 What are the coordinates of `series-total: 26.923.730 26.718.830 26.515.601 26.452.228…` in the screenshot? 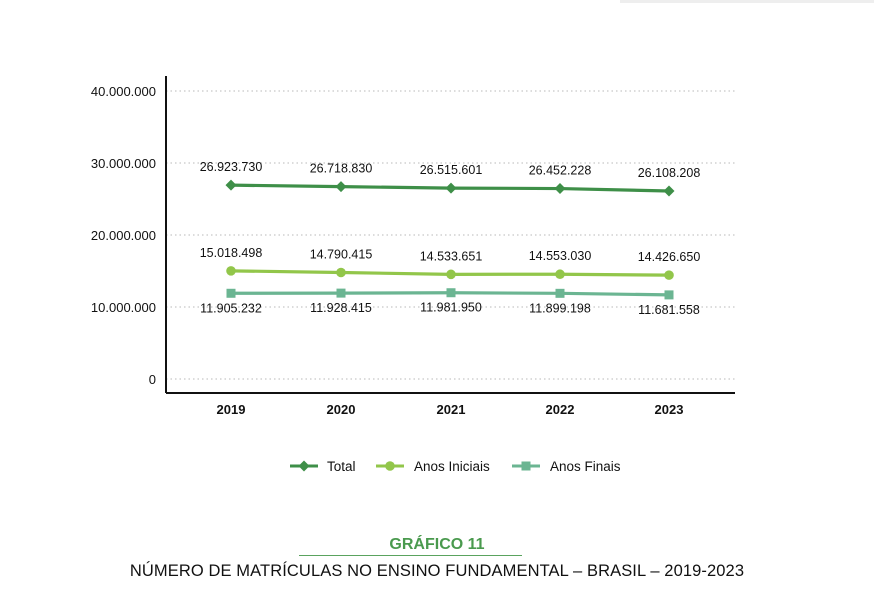 It's located at (450, 178).